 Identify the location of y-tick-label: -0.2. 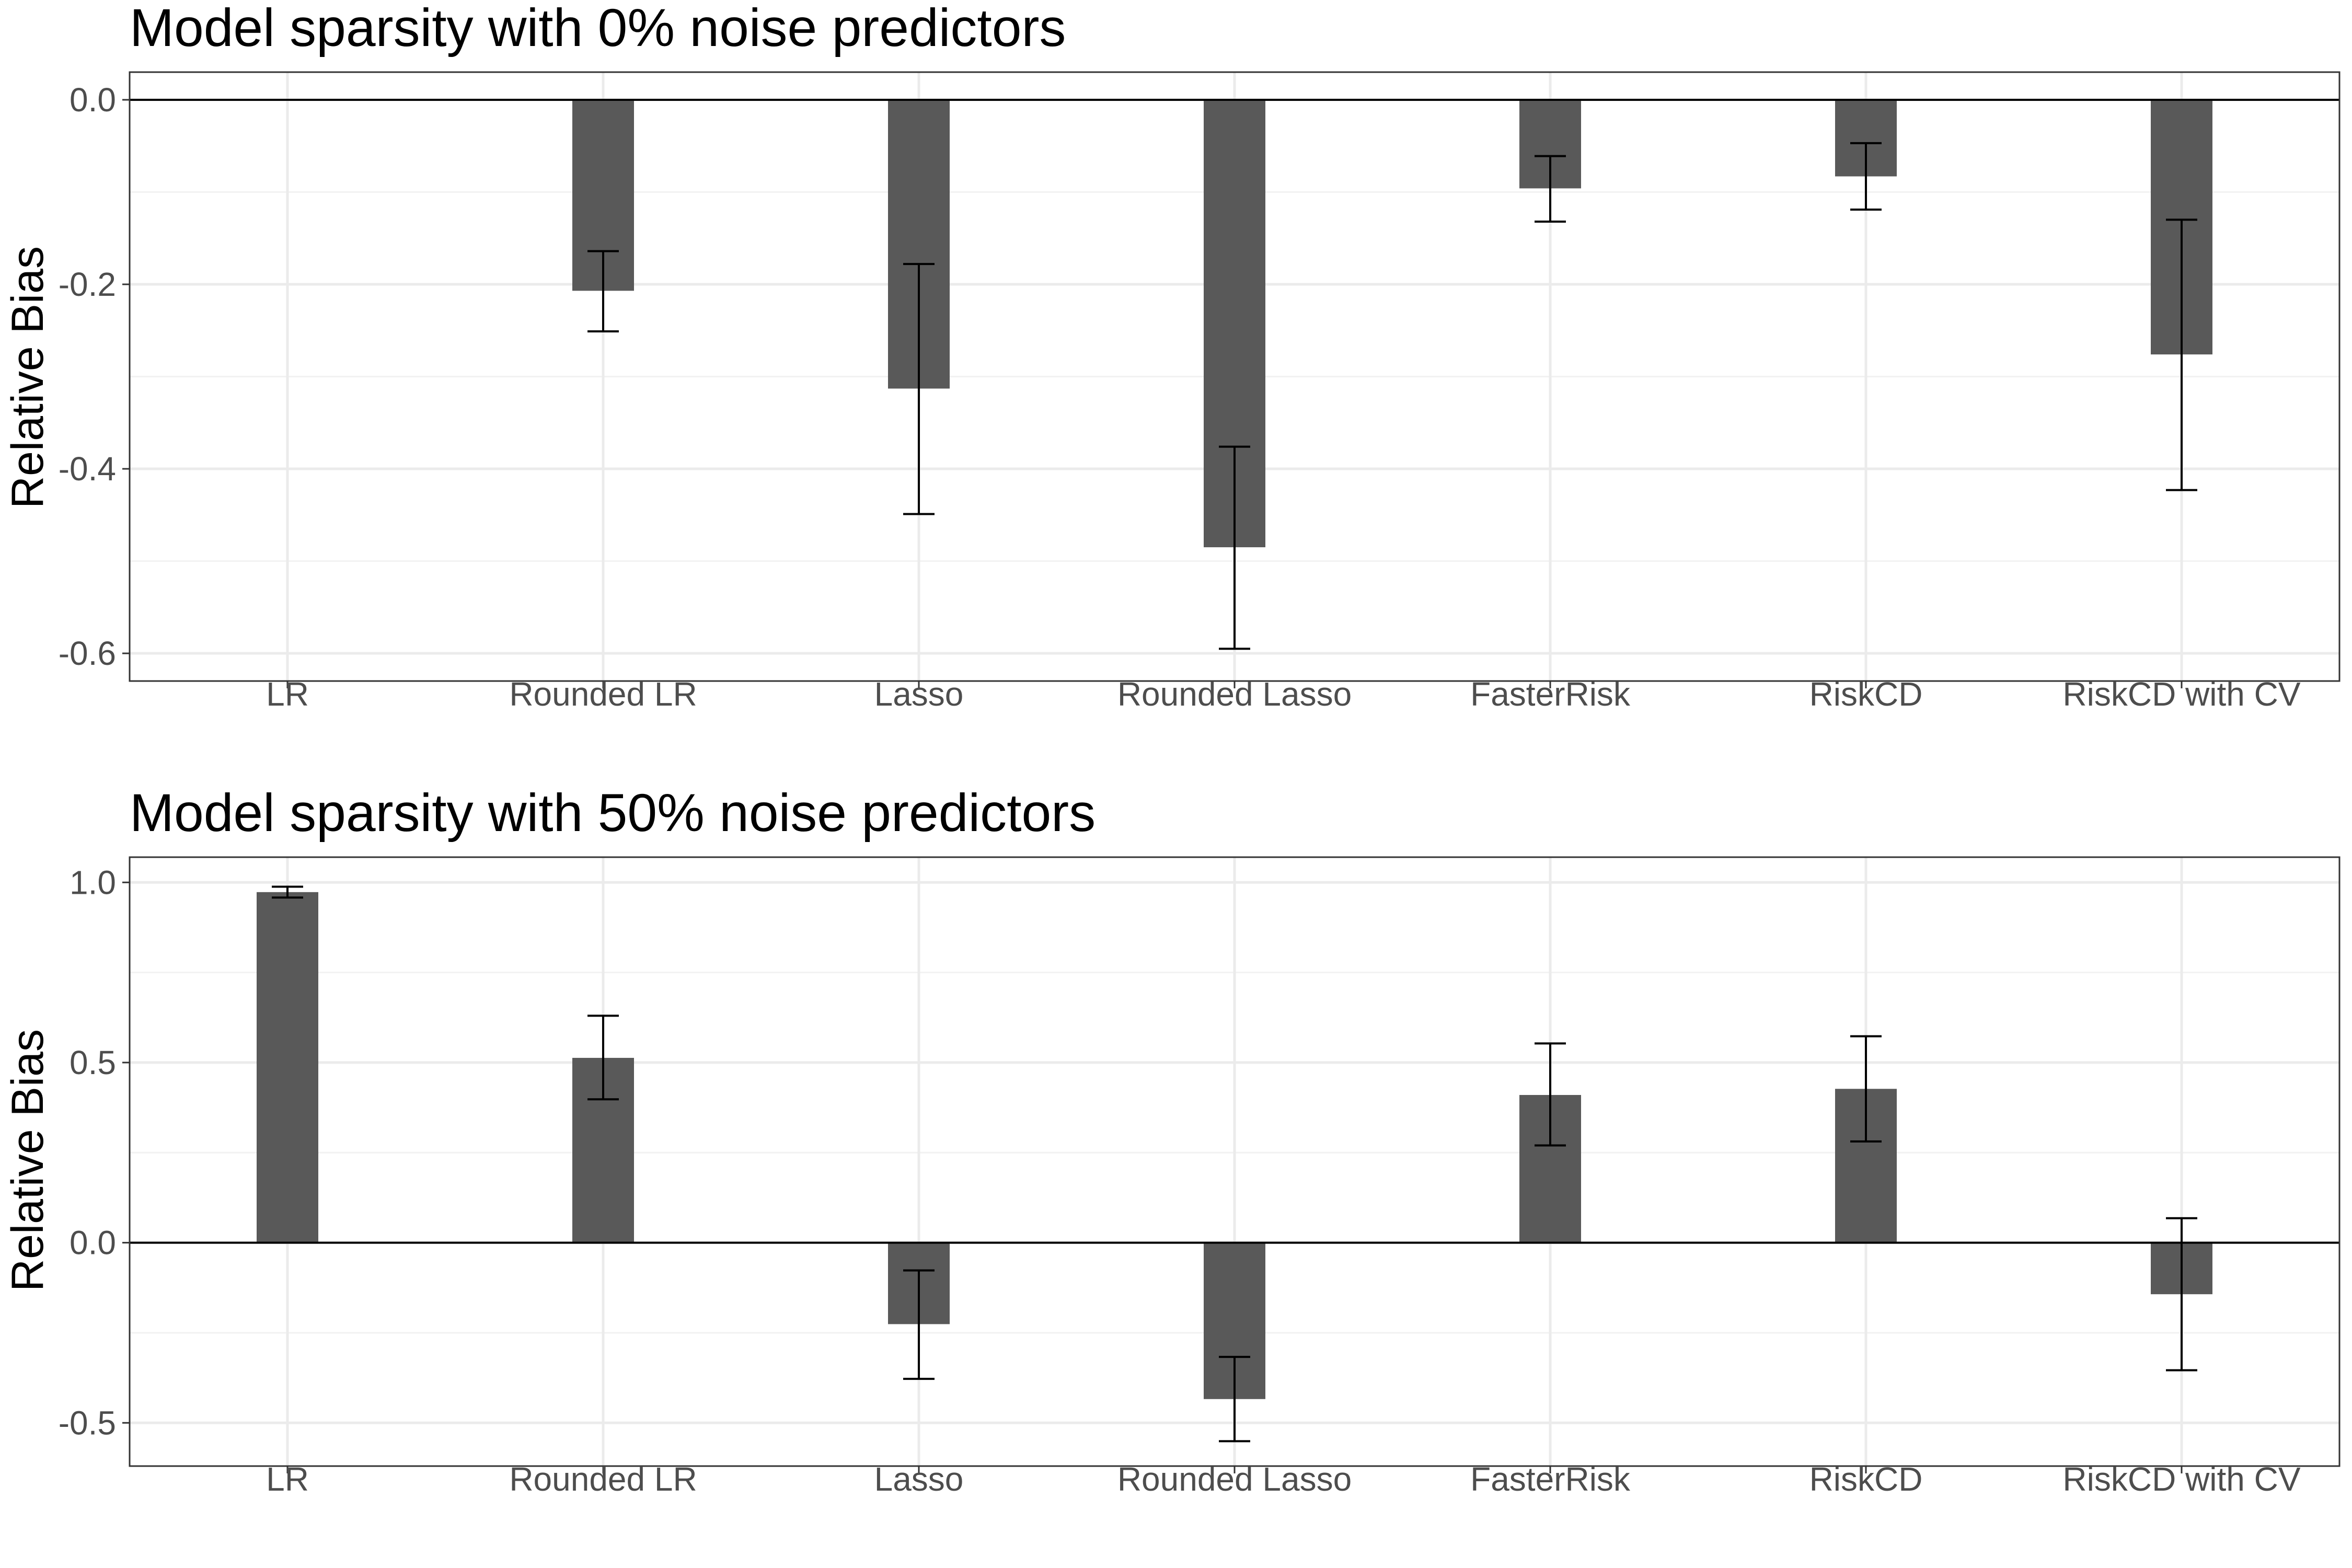
(87, 284).